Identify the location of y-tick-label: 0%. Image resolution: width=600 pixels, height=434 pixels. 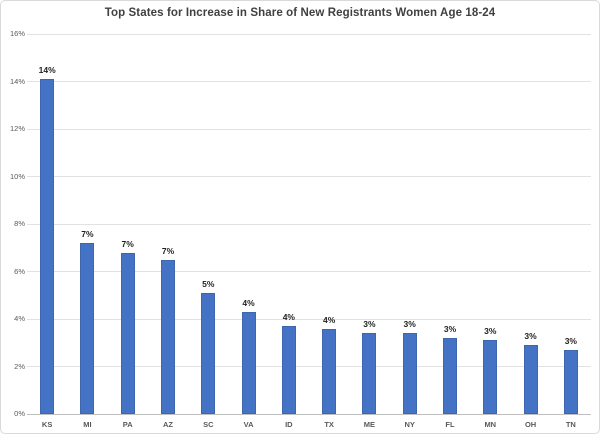
(19, 413).